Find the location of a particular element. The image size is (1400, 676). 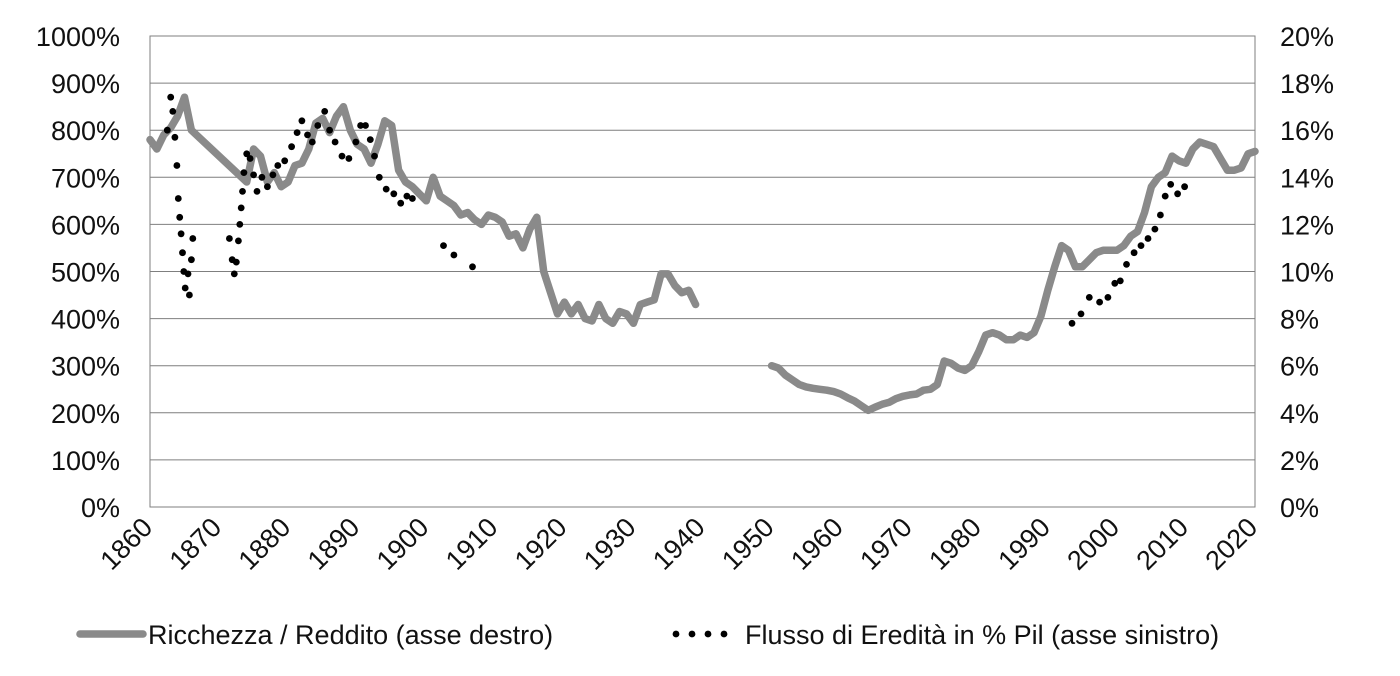

left-tick-label: 500% is located at coordinates (85, 273).